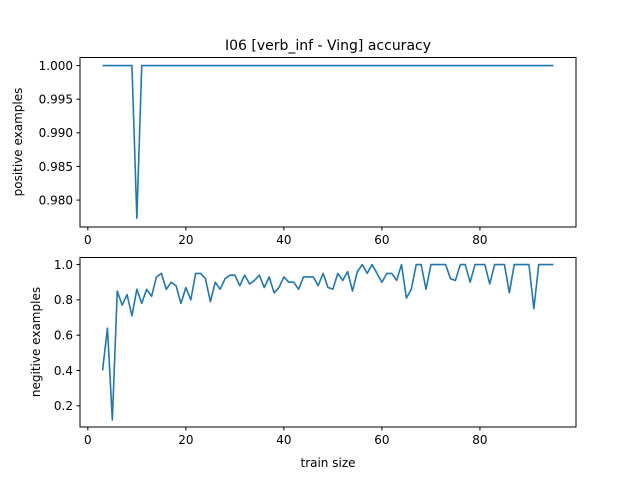 The width and height of the screenshot is (640, 480). What do you see at coordinates (63, 300) in the screenshot?
I see `negative-y-tick-label: 0.8` at bounding box center [63, 300].